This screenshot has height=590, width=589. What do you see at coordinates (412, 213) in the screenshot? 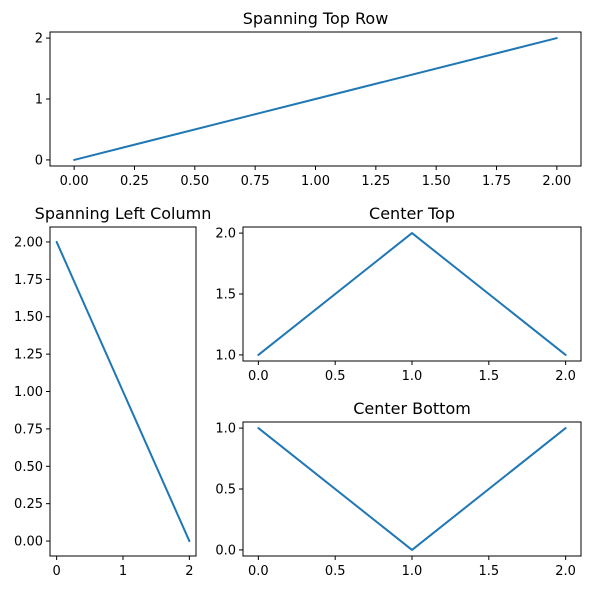
I see `axes-title: Center Top` at bounding box center [412, 213].